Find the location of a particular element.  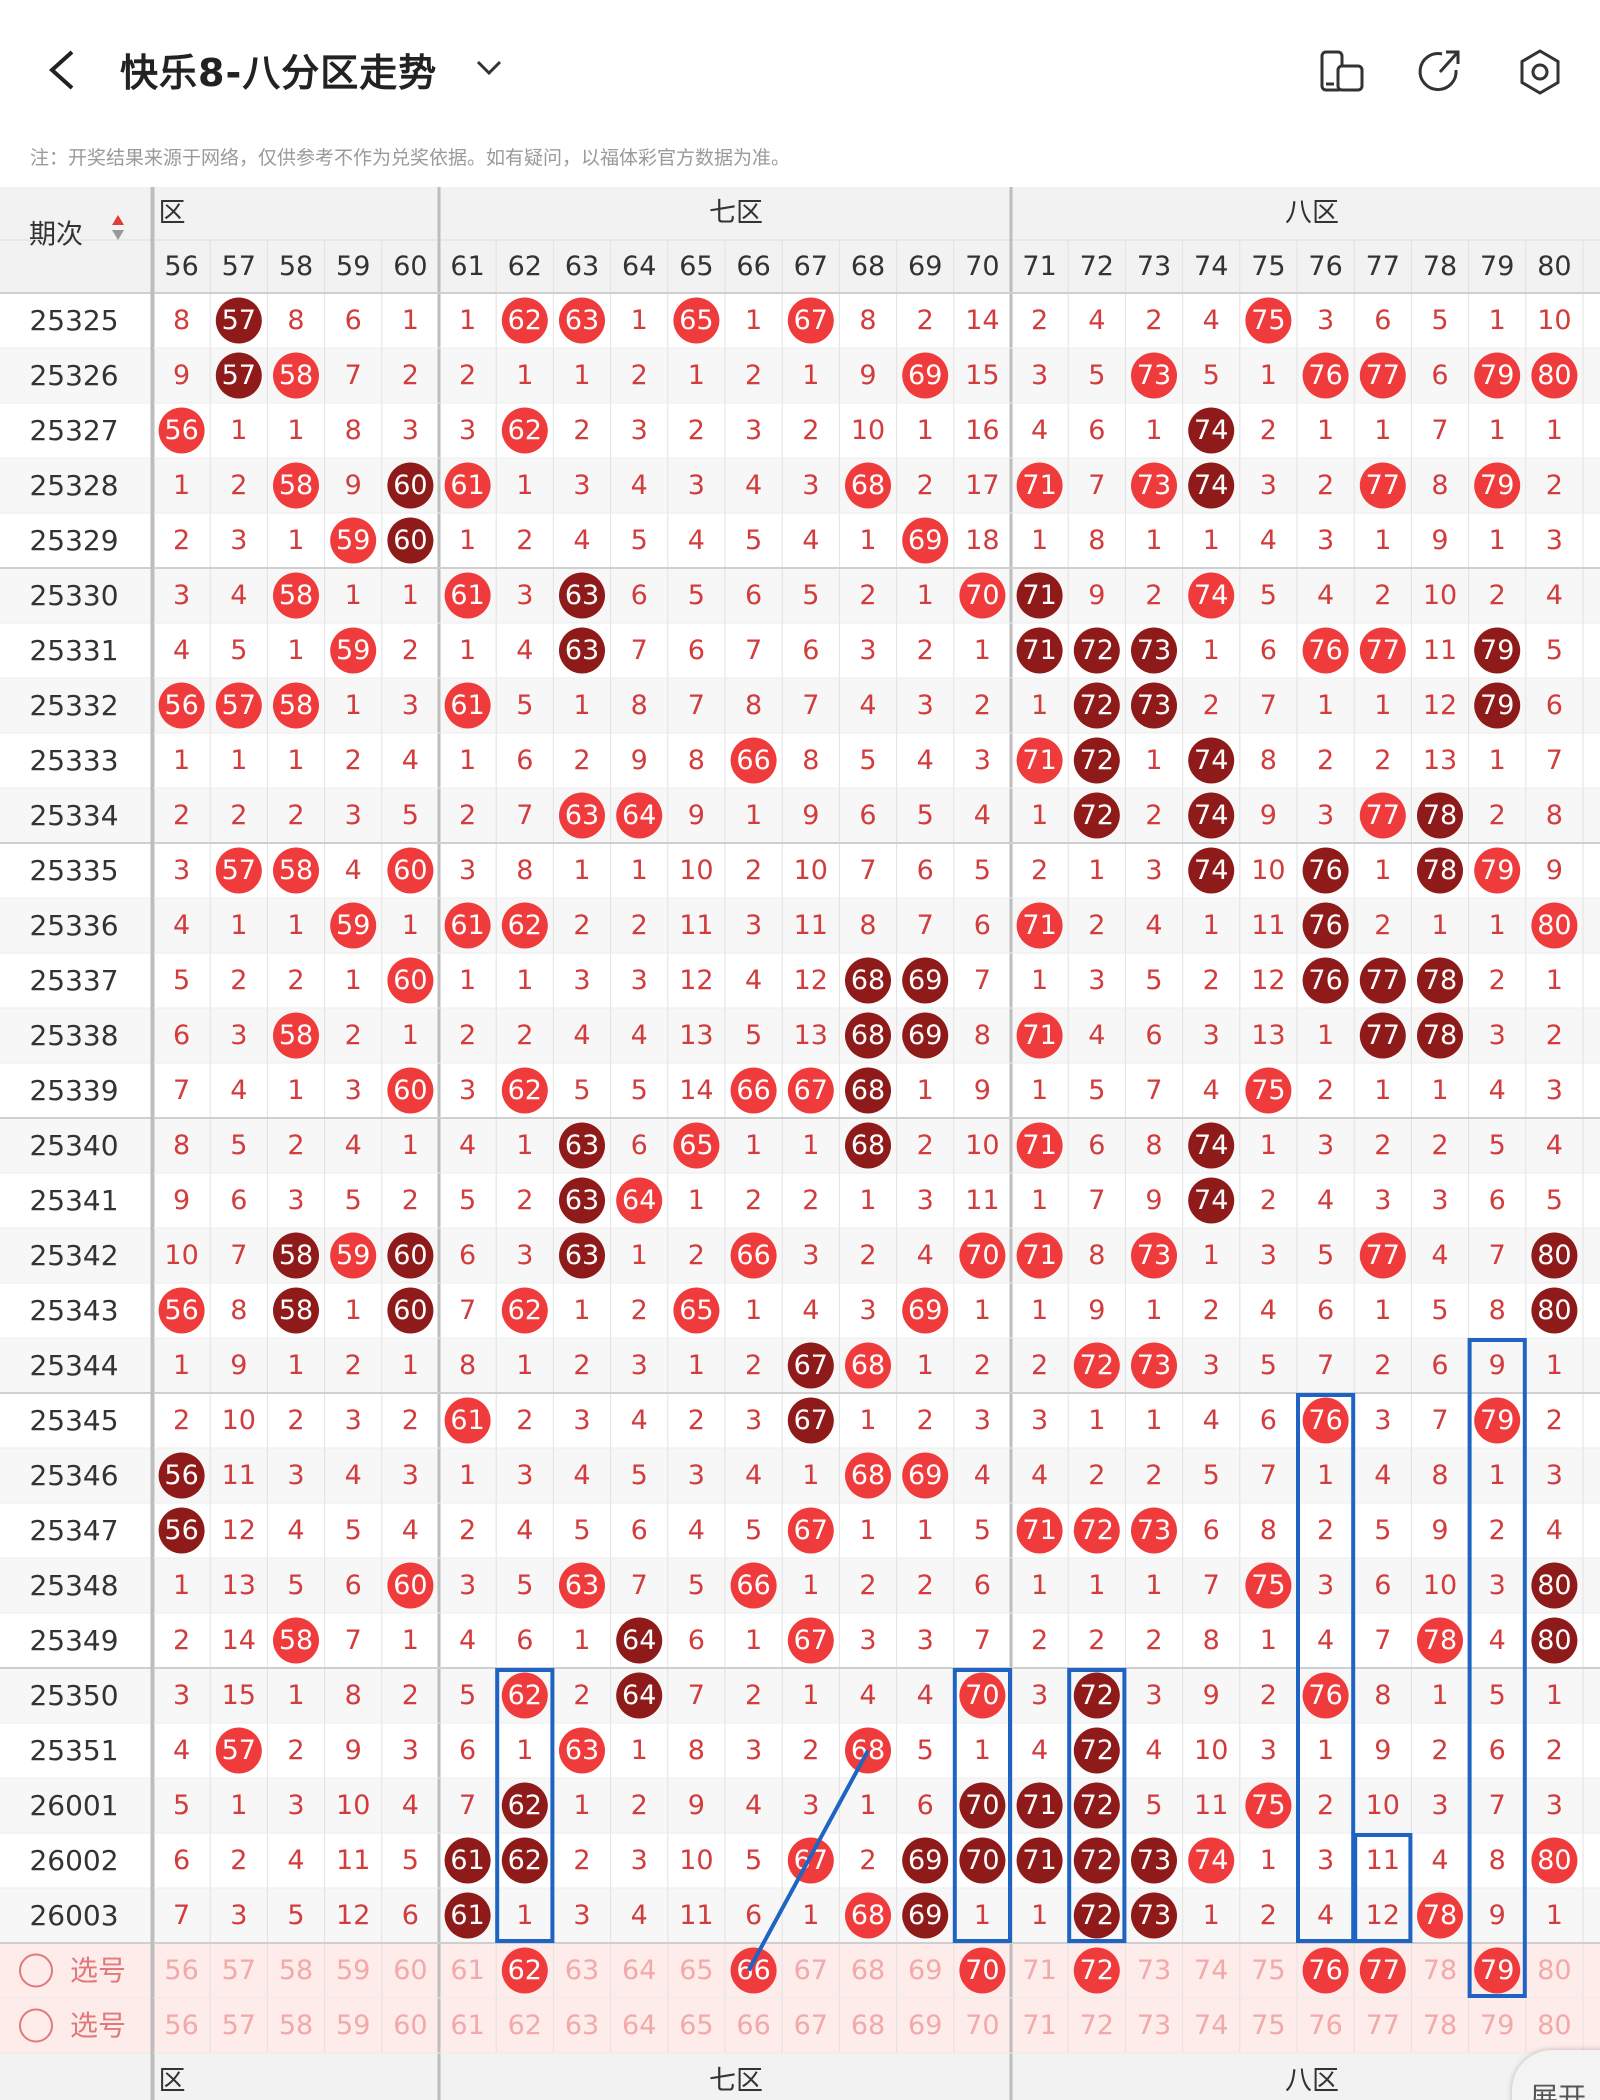

trend-cell: 57 is located at coordinates (238, 320).